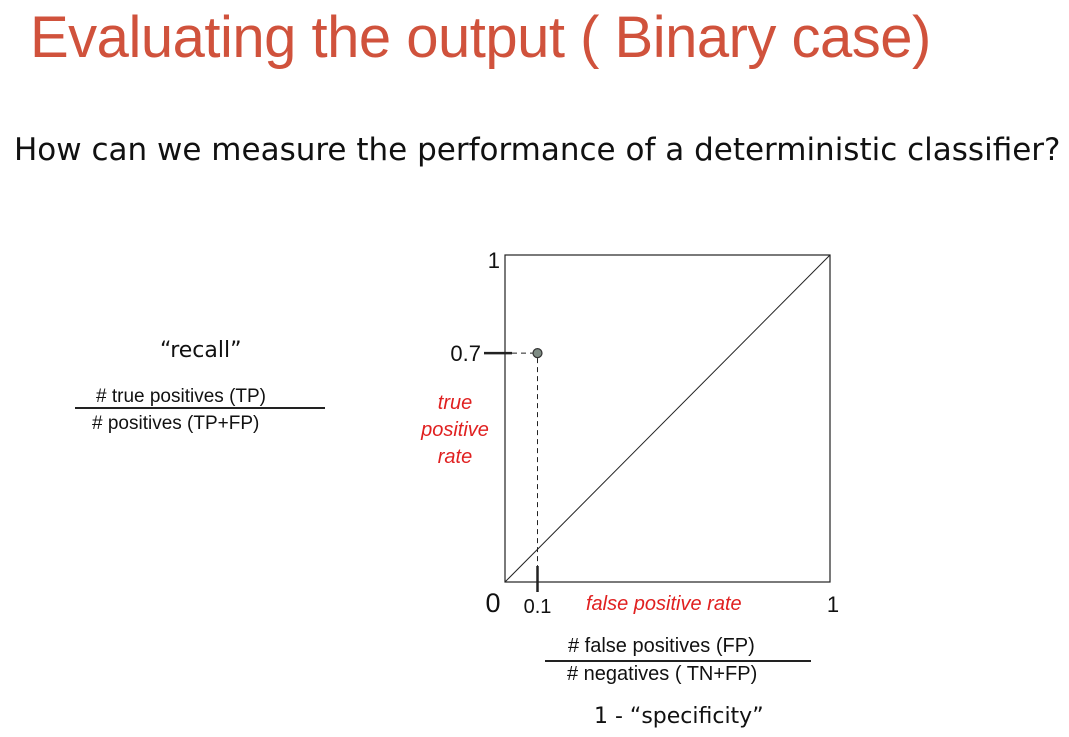 This screenshot has height=737, width=1069. Describe the element at coordinates (455, 403) in the screenshot. I see `y-axis-label-line: true` at that location.